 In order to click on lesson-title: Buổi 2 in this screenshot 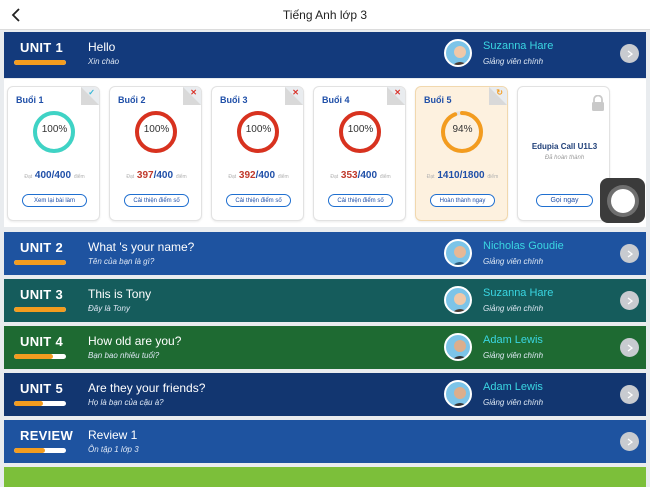, I will do `click(132, 100)`.